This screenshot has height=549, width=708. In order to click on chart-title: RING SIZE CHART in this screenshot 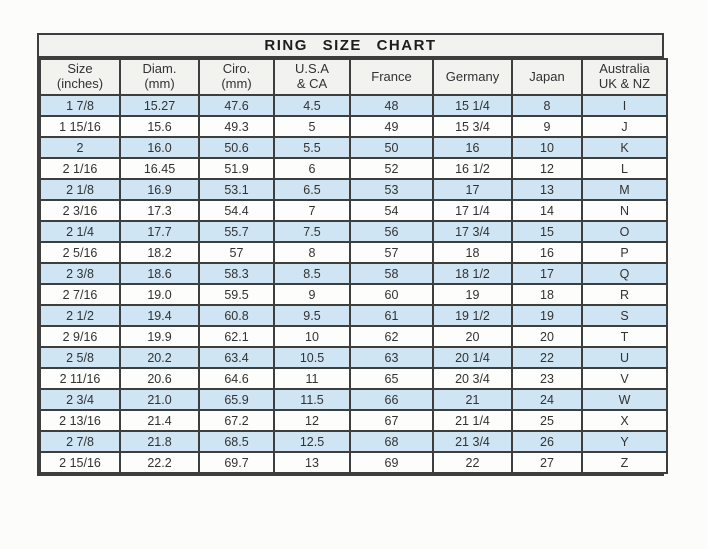, I will do `click(350, 46)`.